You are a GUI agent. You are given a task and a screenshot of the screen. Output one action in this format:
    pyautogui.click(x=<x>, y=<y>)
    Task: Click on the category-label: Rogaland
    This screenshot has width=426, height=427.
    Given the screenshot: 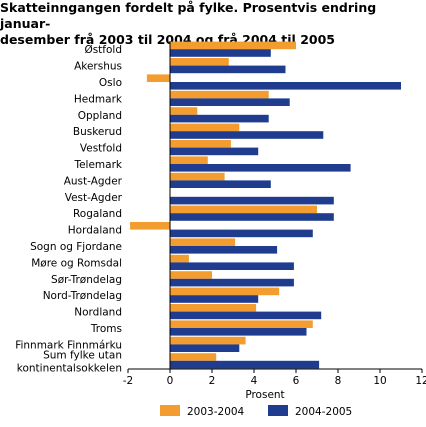 What is the action you would take?
    pyautogui.click(x=97, y=214)
    